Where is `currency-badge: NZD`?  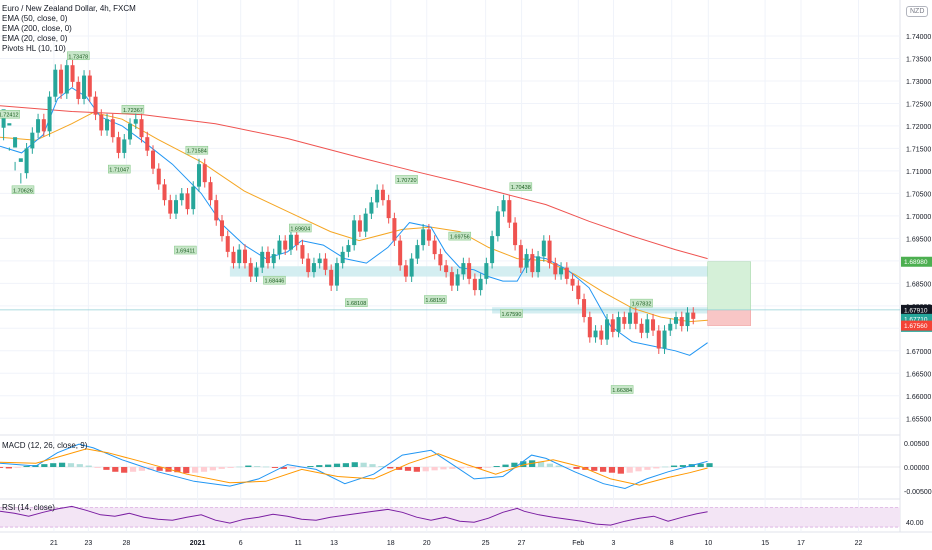 currency-badge: NZD is located at coordinates (917, 11).